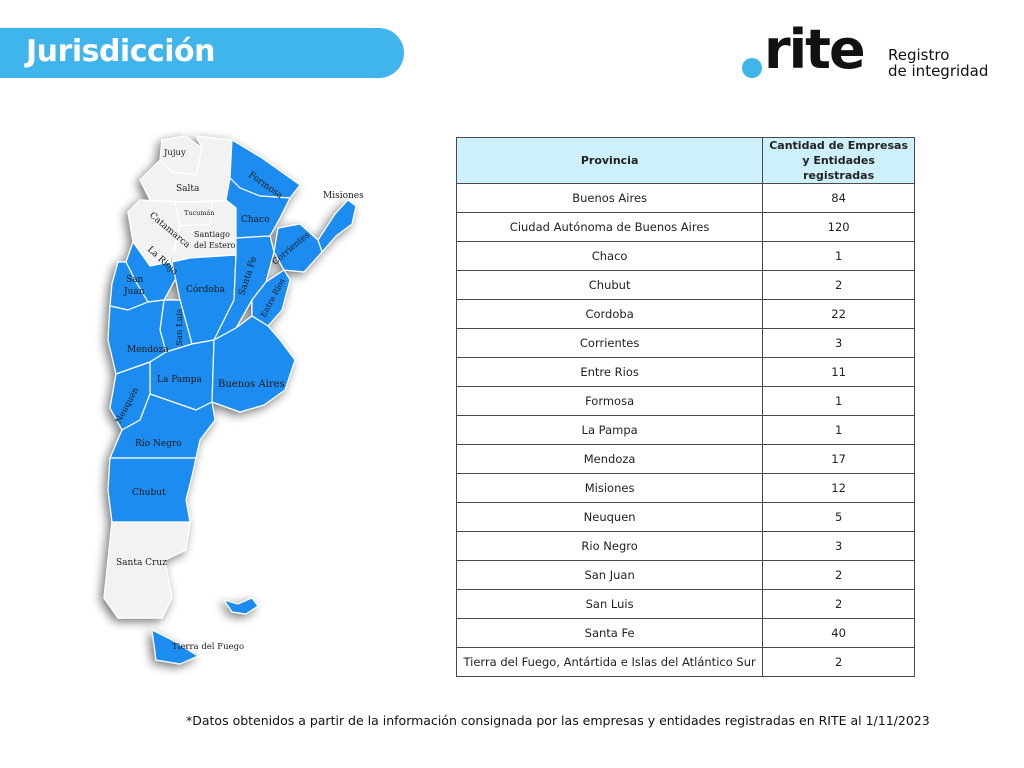 This screenshot has height=768, width=1024. What do you see at coordinates (199, 213) in the screenshot?
I see `label-tucuman: Tucumán` at bounding box center [199, 213].